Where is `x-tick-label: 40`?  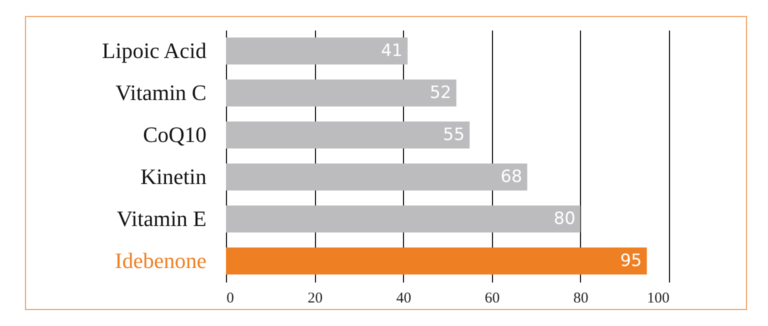
x-tick-label: 40 is located at coordinates (404, 298).